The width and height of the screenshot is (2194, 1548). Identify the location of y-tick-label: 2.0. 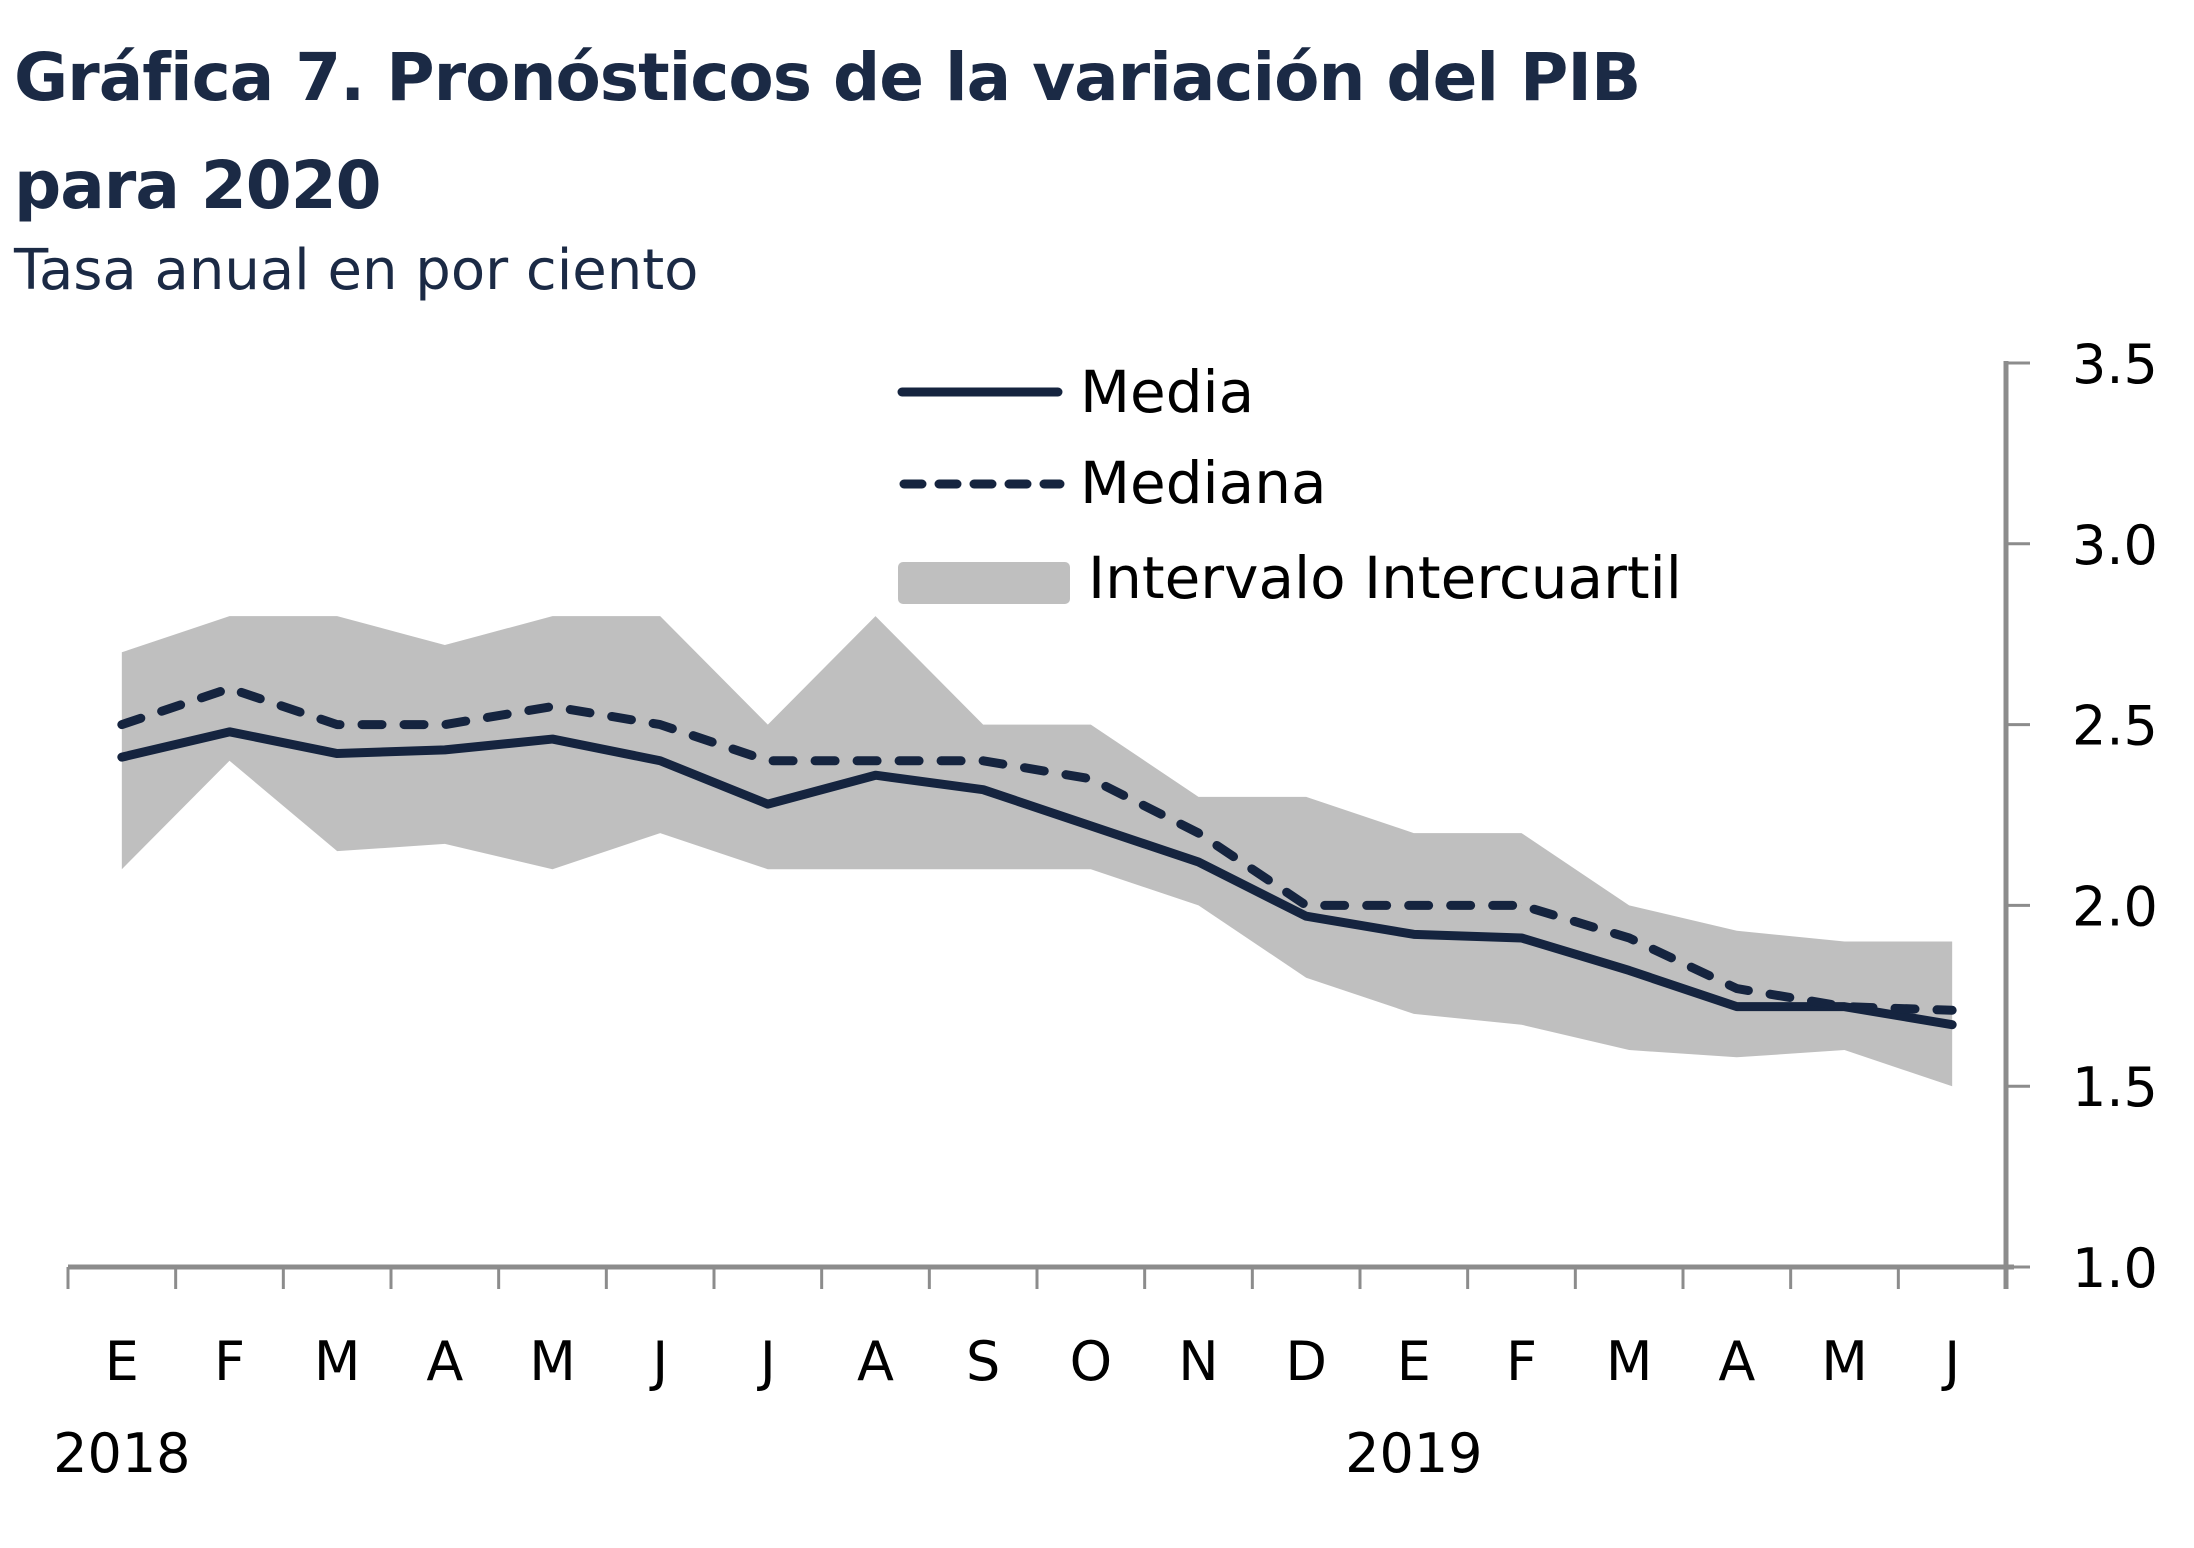
(2115, 906).